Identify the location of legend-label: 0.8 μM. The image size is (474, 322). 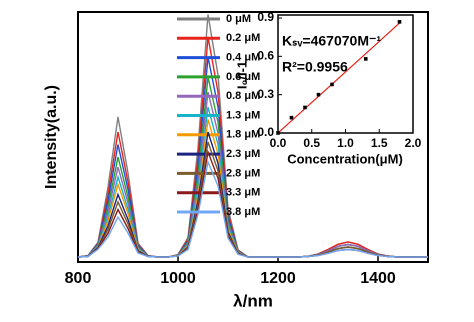
(243, 96).